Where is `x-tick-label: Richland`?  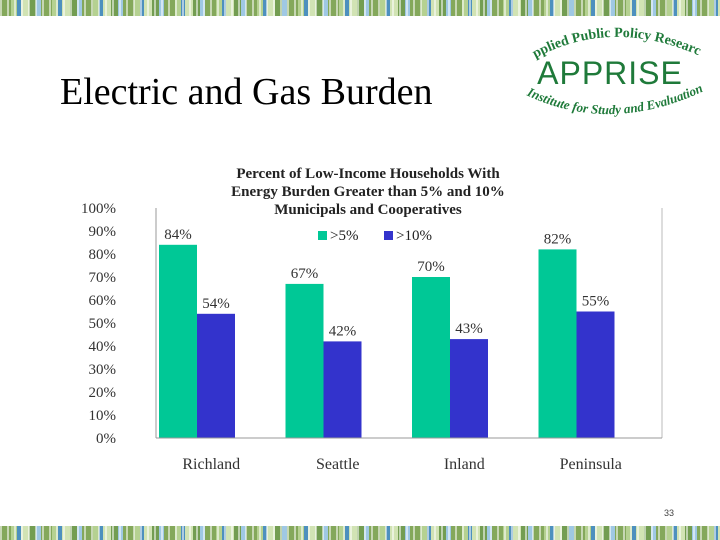
x-tick-label: Richland is located at coordinates (211, 464).